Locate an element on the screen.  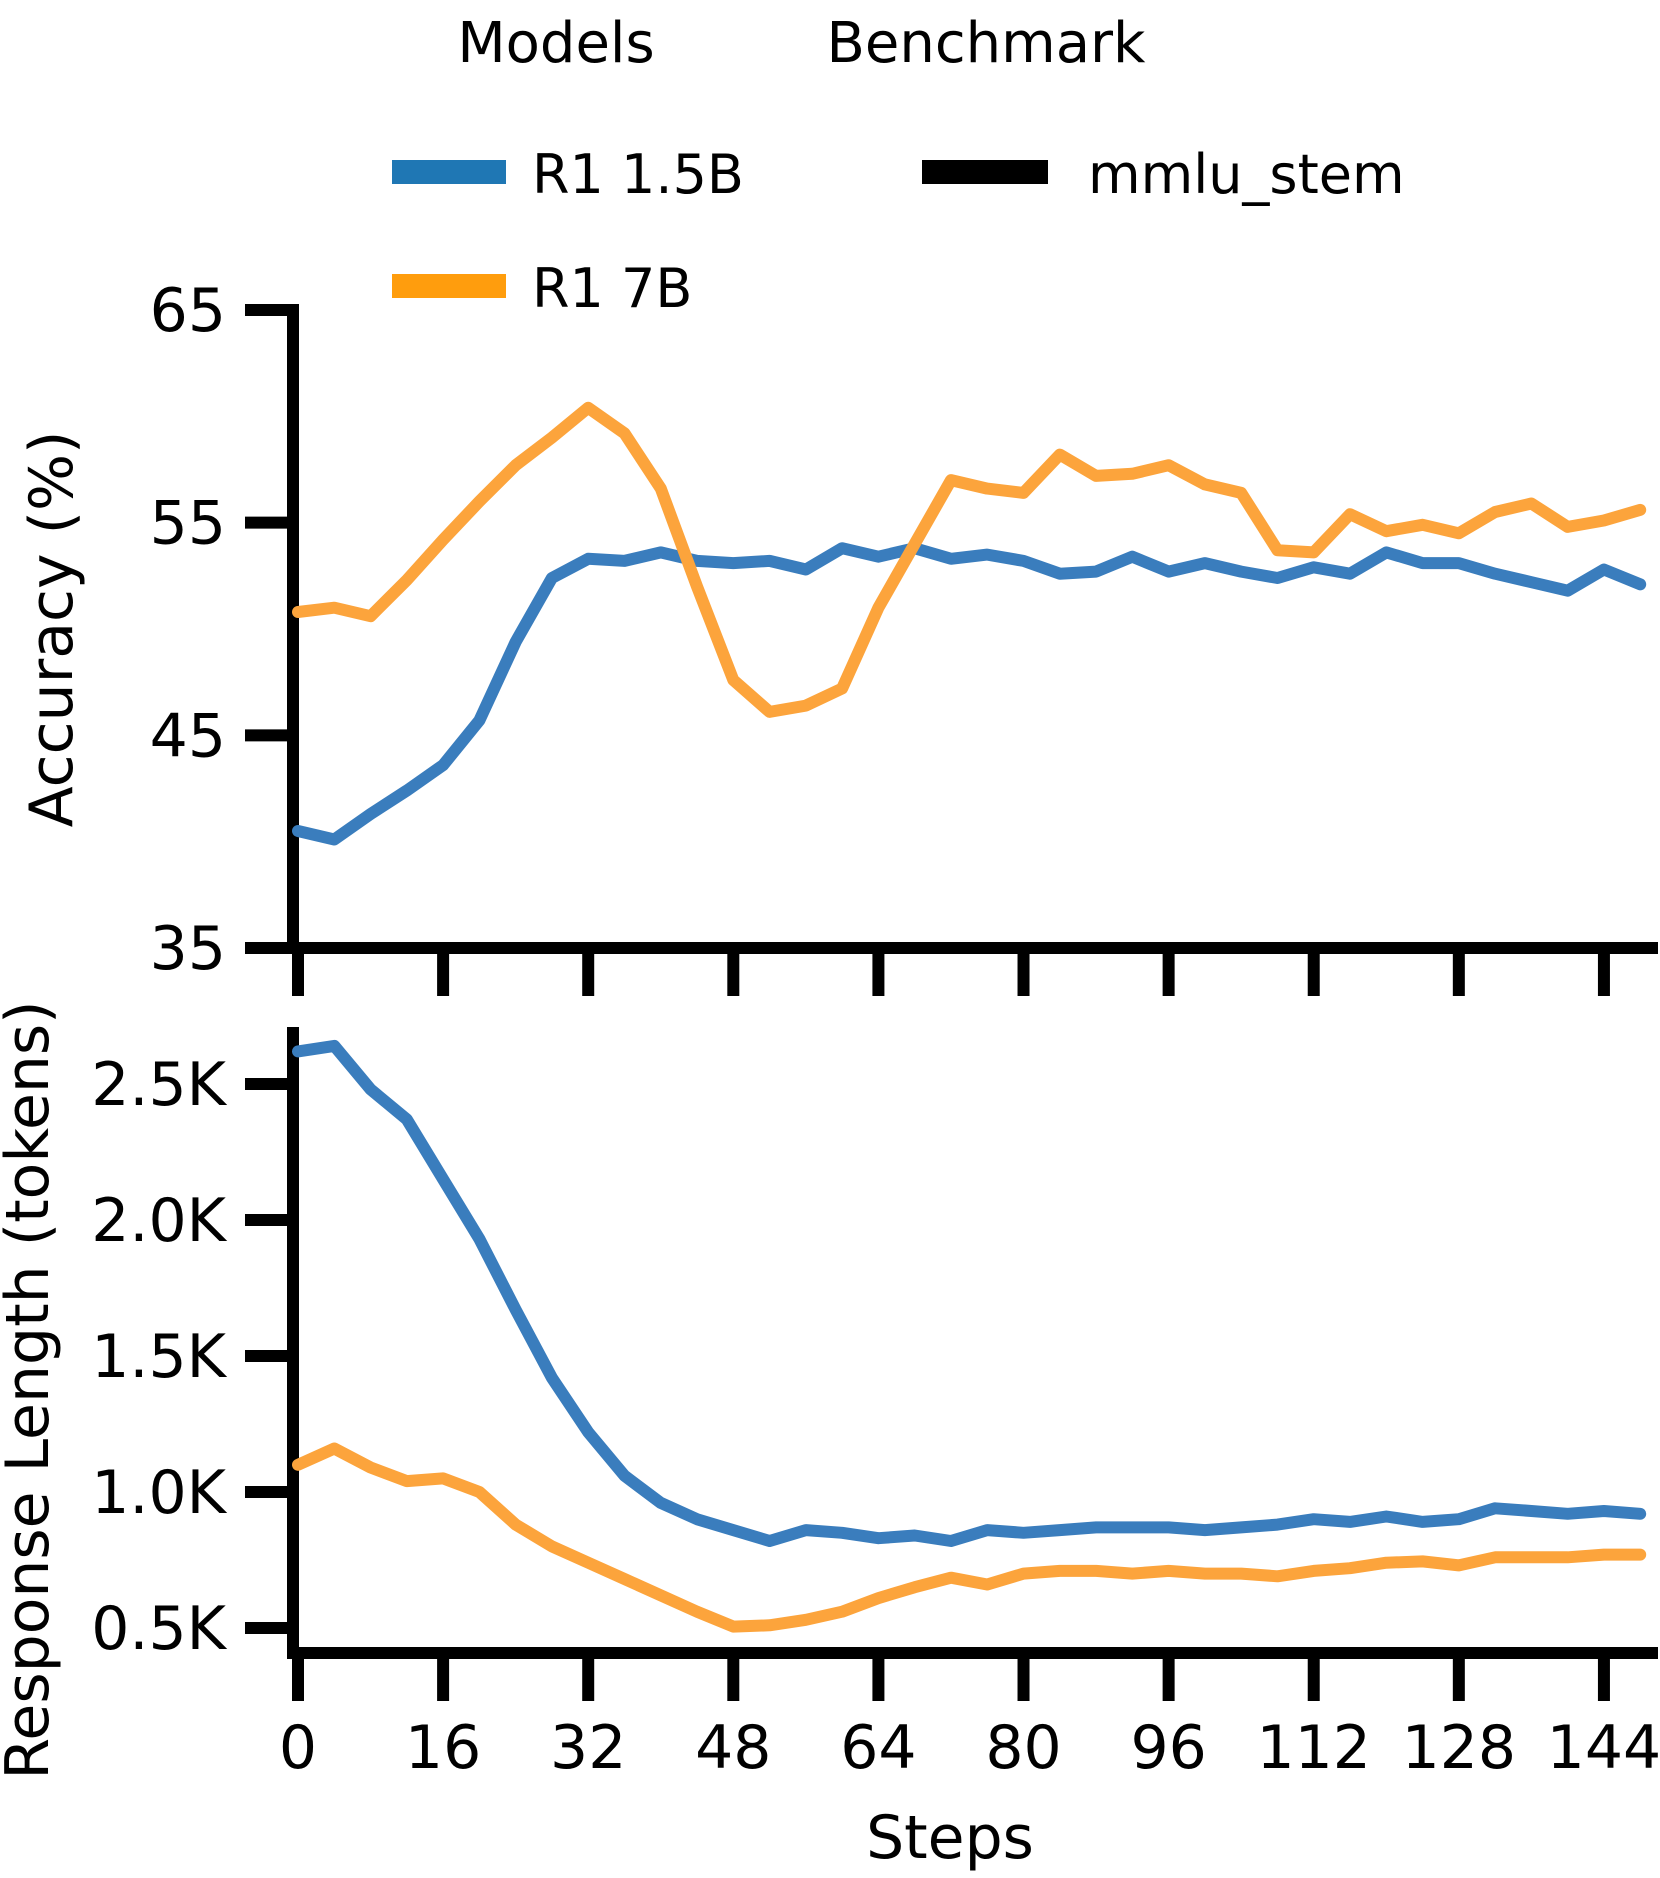
legend-title-benchmark: Benchmark is located at coordinates (987, 43).